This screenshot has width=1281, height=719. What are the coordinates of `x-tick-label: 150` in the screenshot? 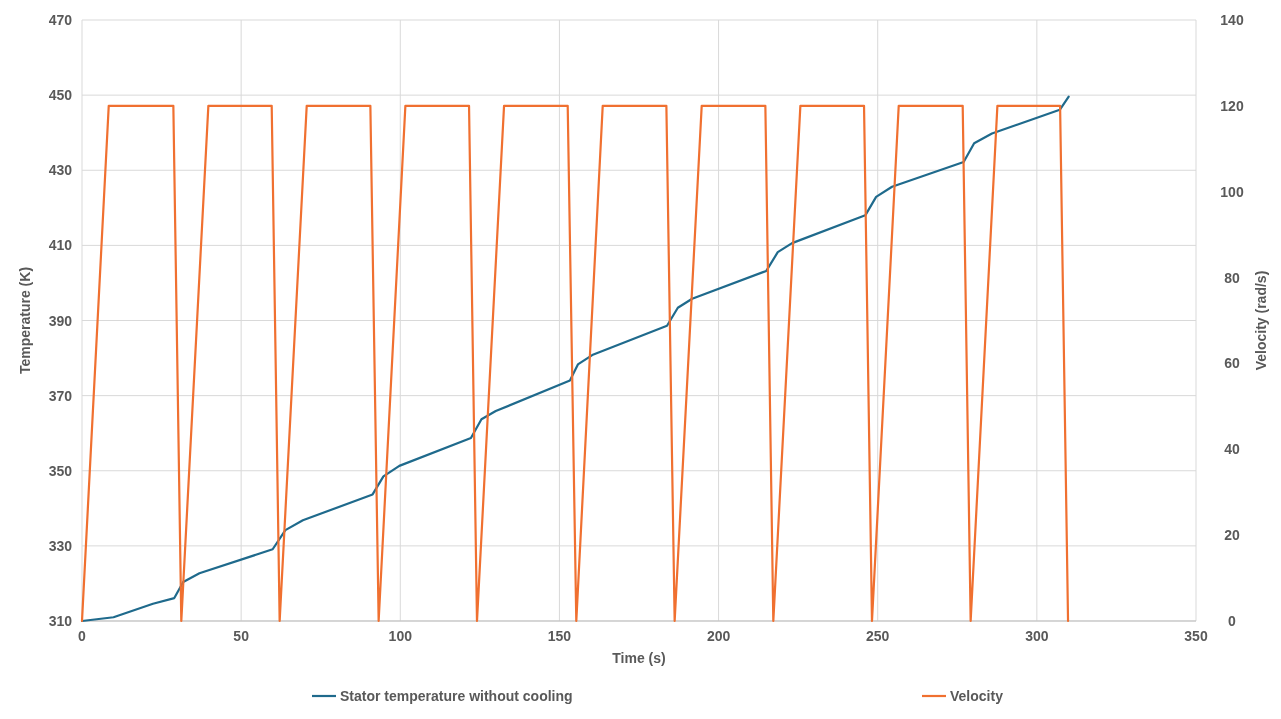 It's located at (559, 636).